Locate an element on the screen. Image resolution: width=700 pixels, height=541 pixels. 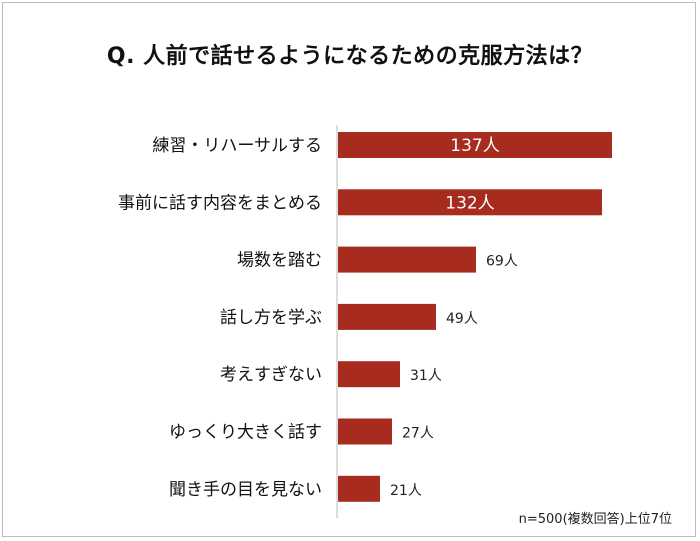
value-label: 27人 is located at coordinates (418, 434).